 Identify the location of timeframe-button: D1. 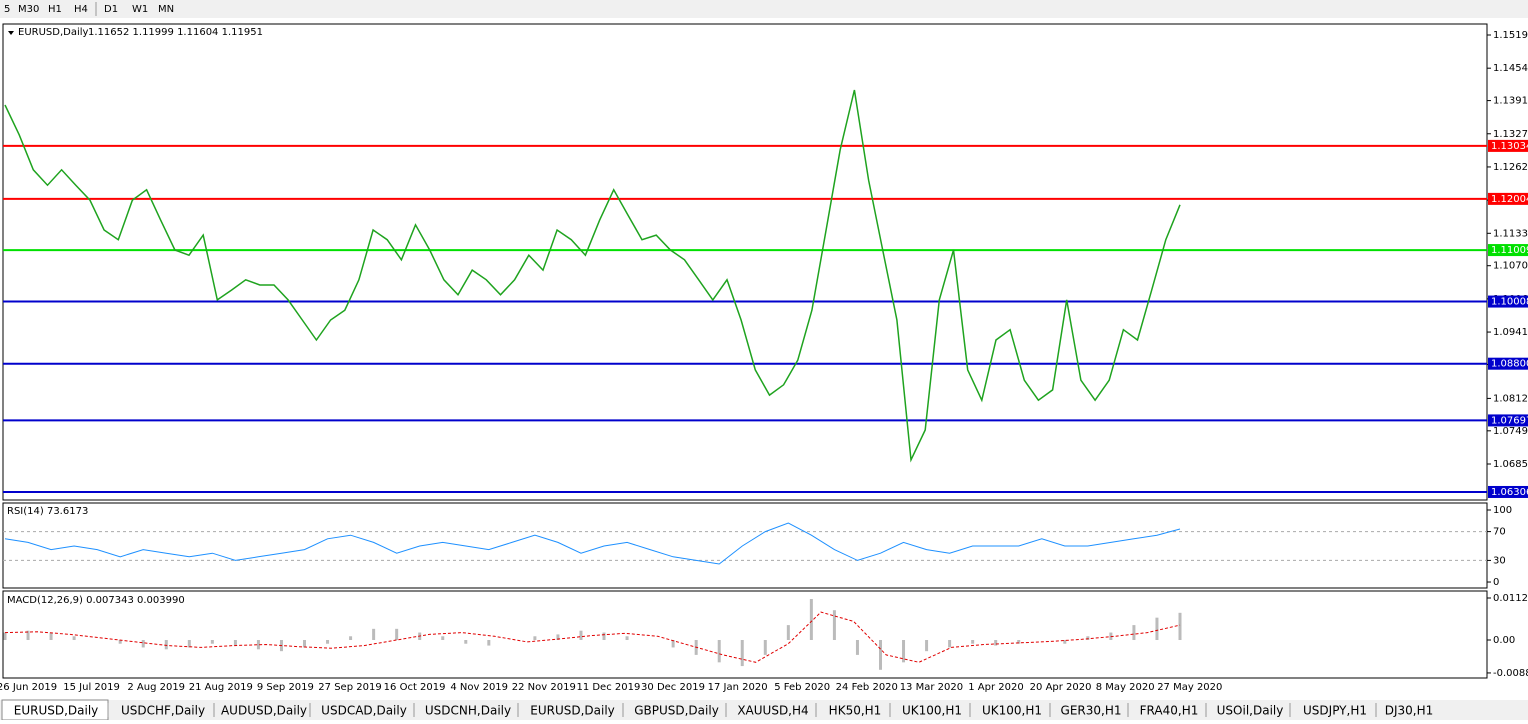
(111, 9).